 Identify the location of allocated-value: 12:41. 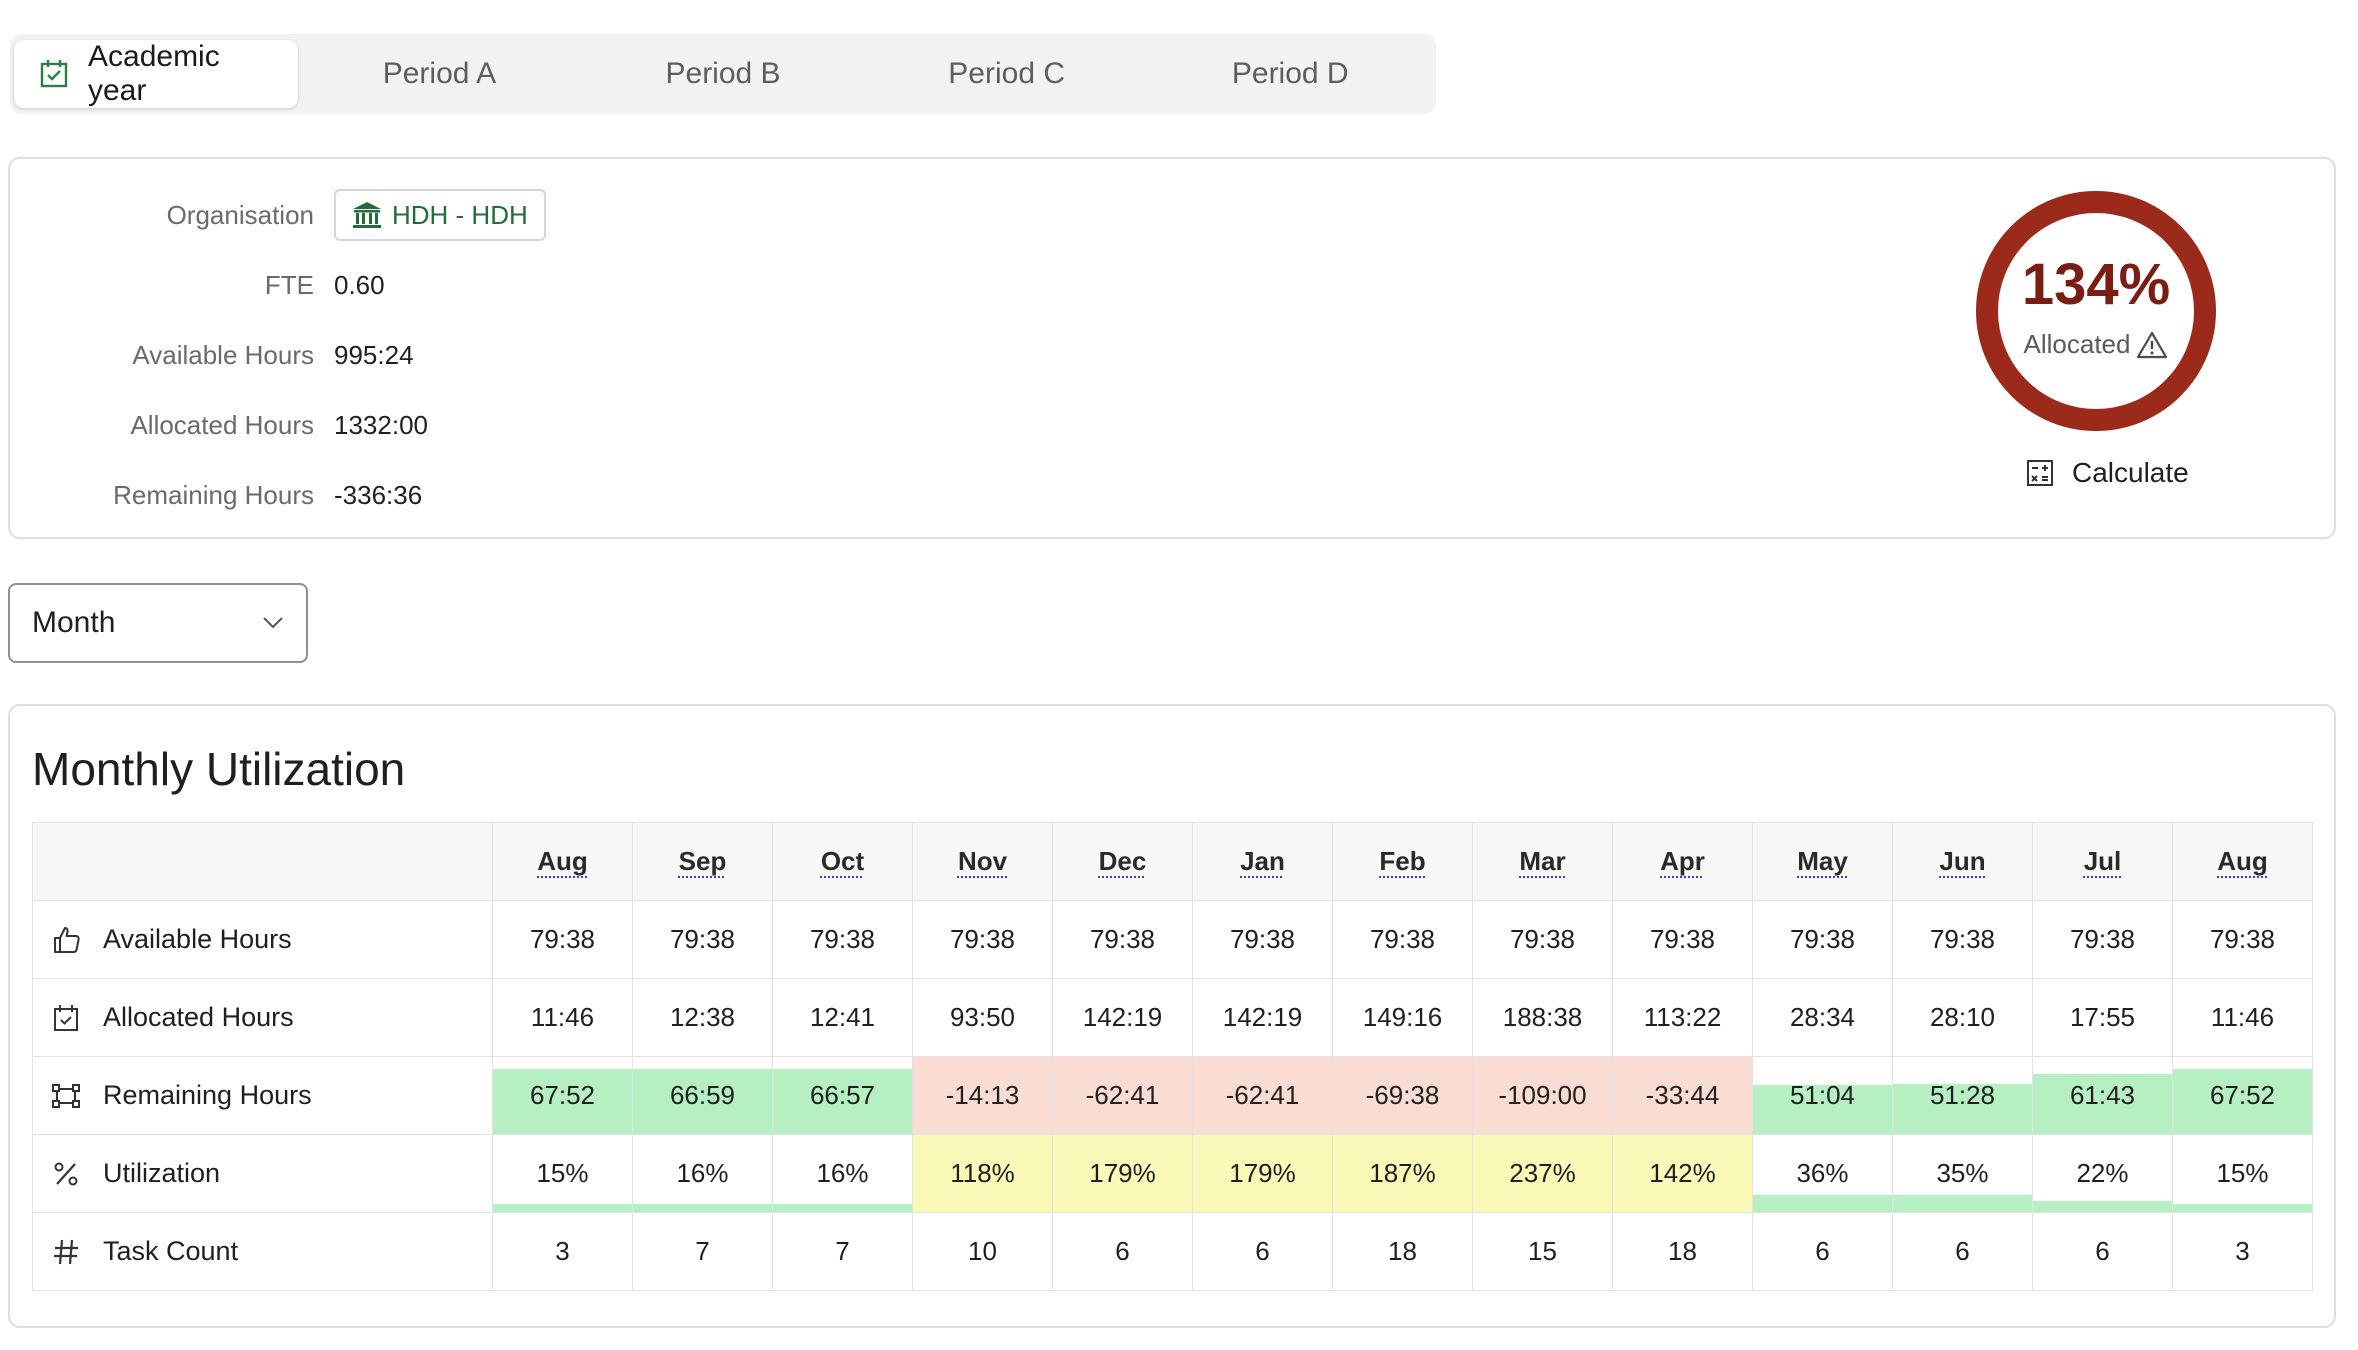
(842, 1017).